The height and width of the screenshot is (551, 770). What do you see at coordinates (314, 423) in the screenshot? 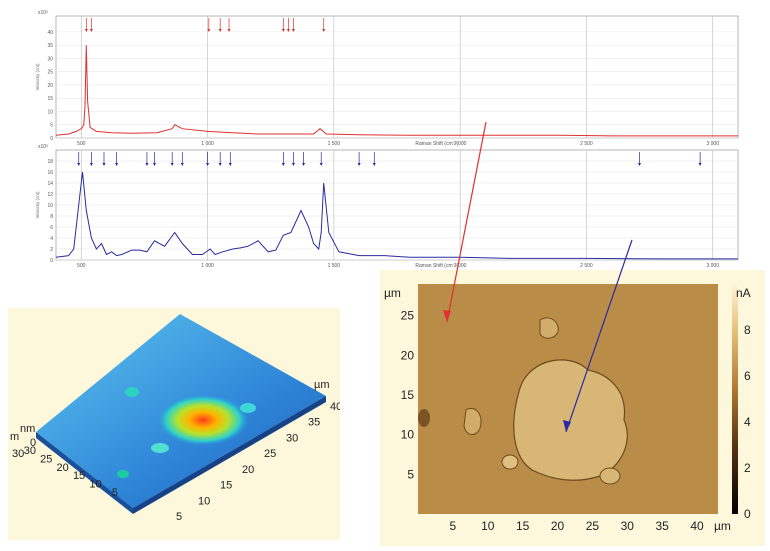
I see `y-tick-label: 35` at bounding box center [314, 423].